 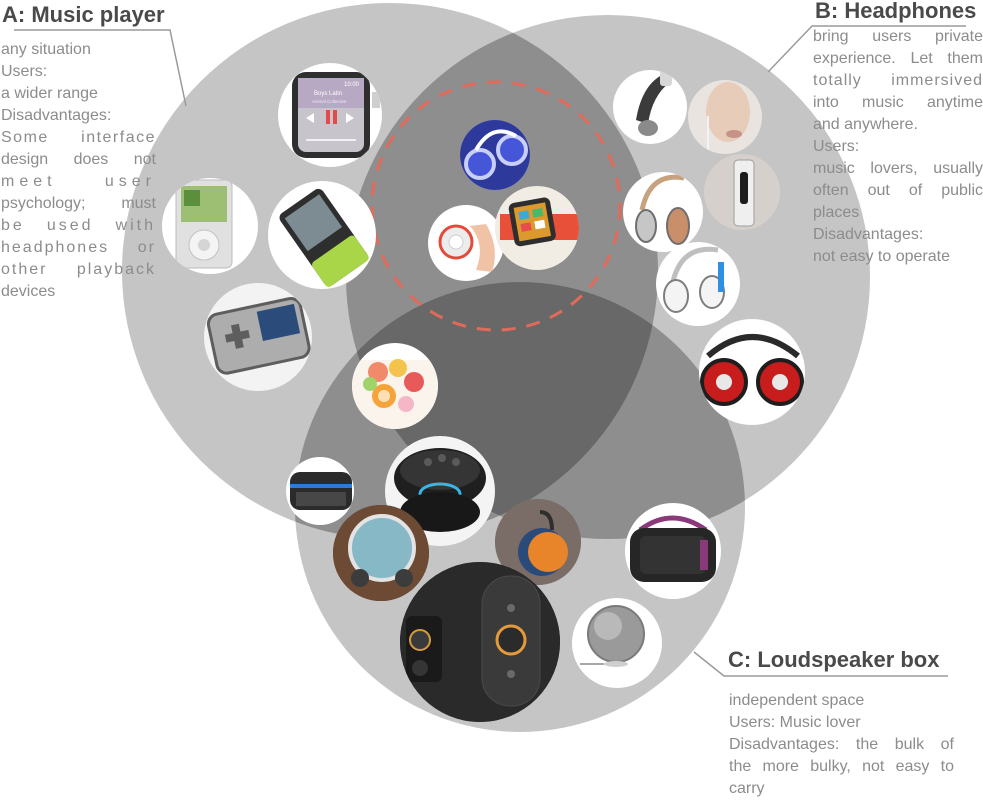 What do you see at coordinates (320, 491) in the screenshot?
I see `blue-boombox-thumbnail` at bounding box center [320, 491].